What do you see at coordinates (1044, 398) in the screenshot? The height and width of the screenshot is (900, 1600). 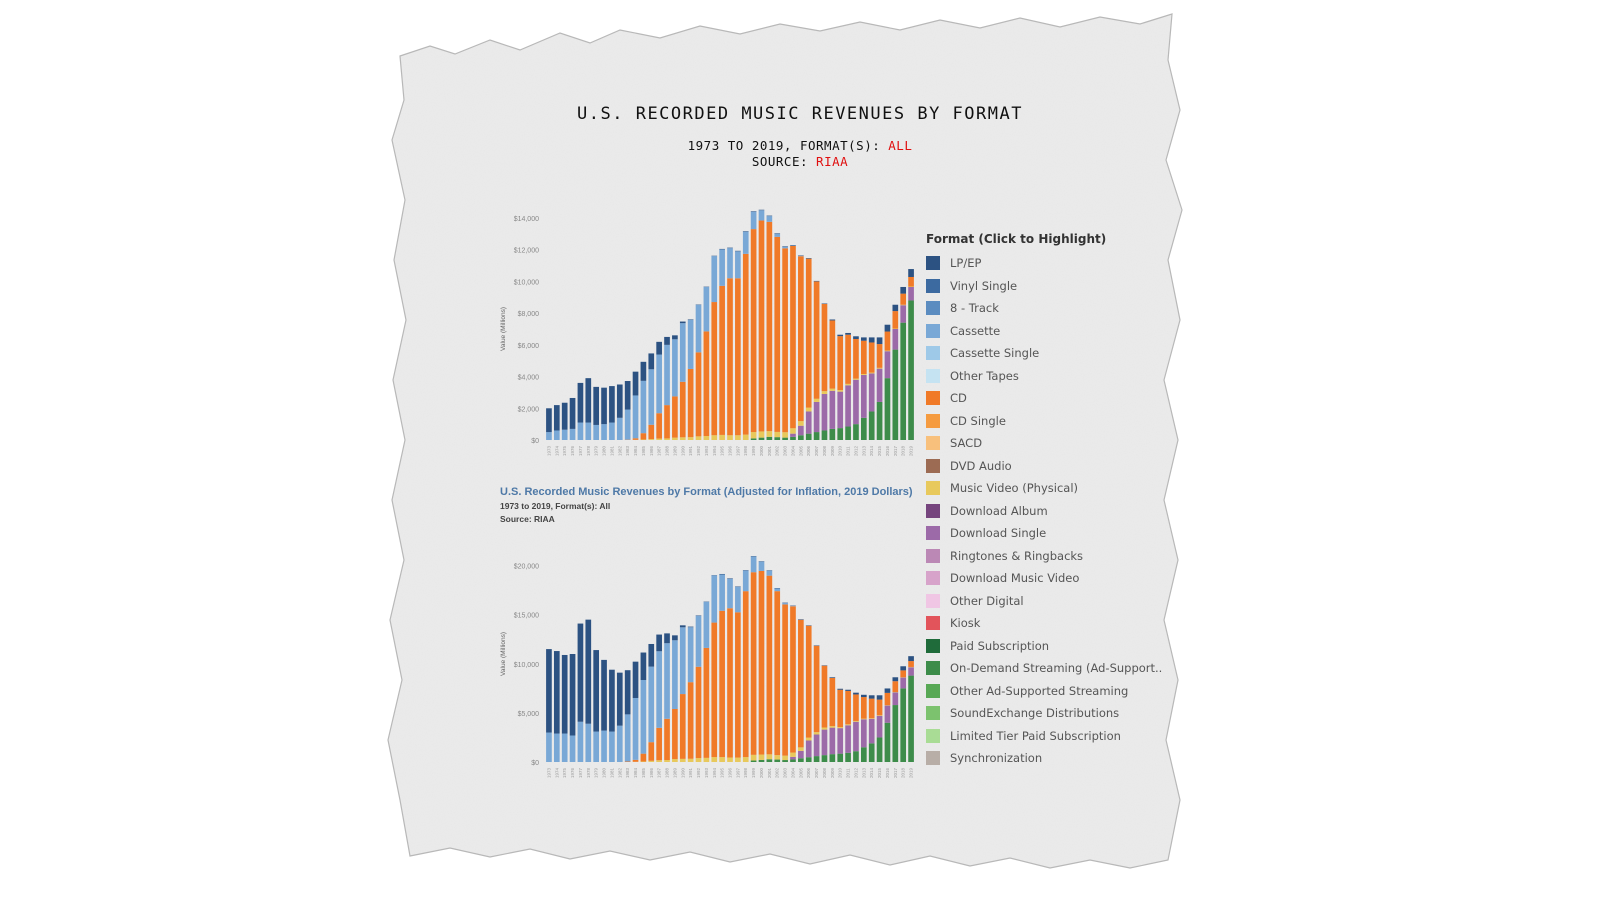 I see `legend-item: CD` at bounding box center [1044, 398].